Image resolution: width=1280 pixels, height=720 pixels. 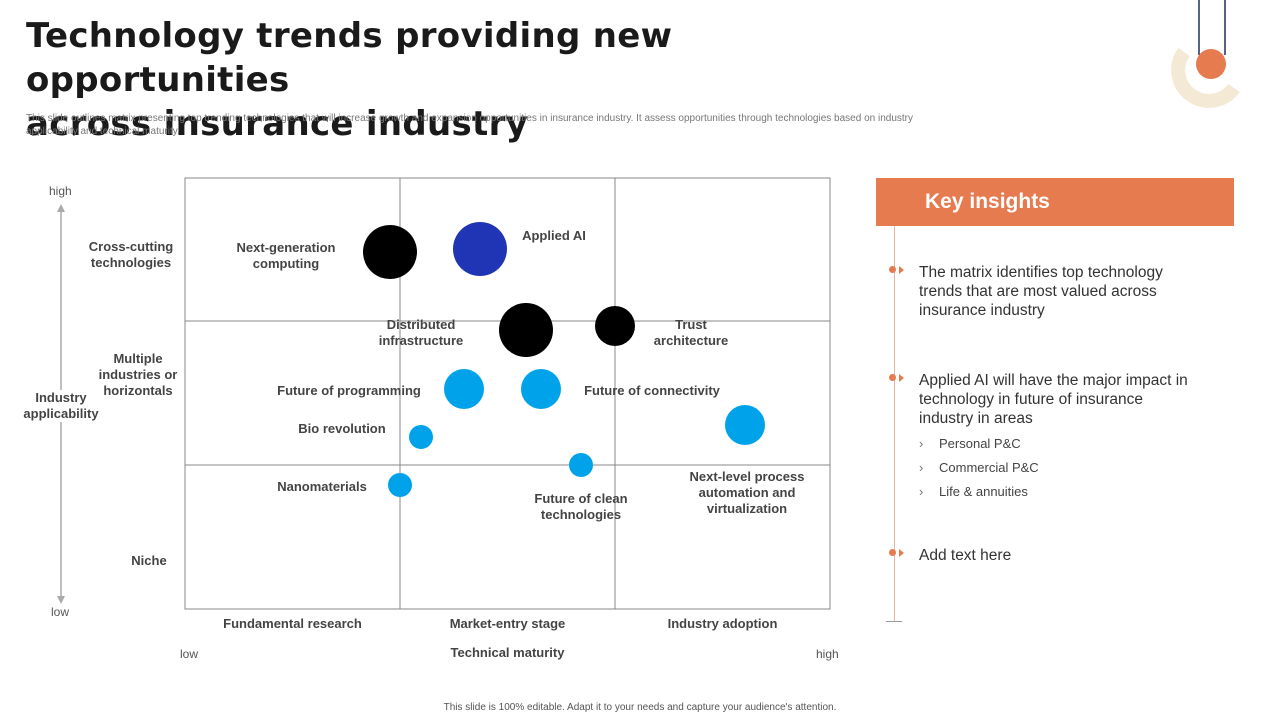 I want to click on y-axis-label-line2: applicability, so click(x=61, y=413).